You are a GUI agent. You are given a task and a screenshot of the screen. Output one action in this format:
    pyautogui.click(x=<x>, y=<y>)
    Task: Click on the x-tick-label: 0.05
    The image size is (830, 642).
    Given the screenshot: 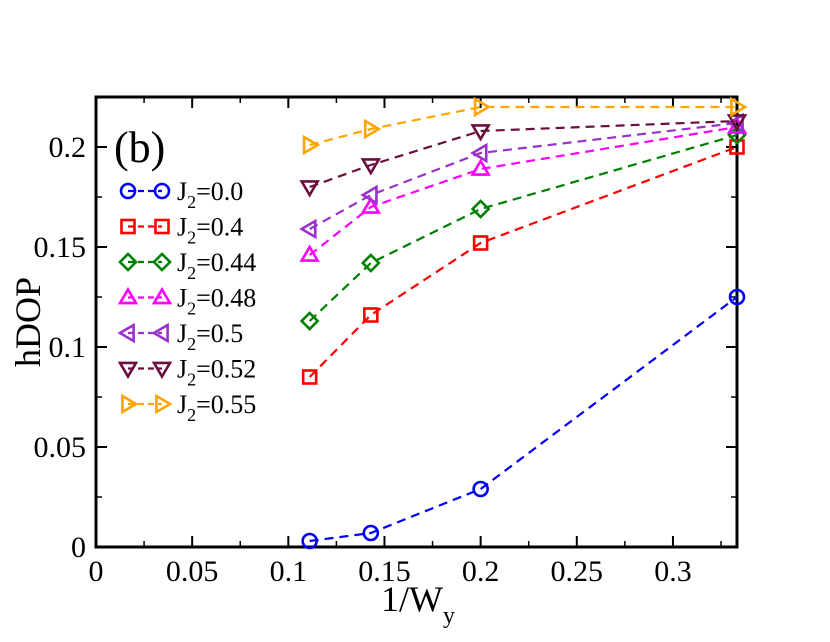 What is the action you would take?
    pyautogui.click(x=192, y=571)
    